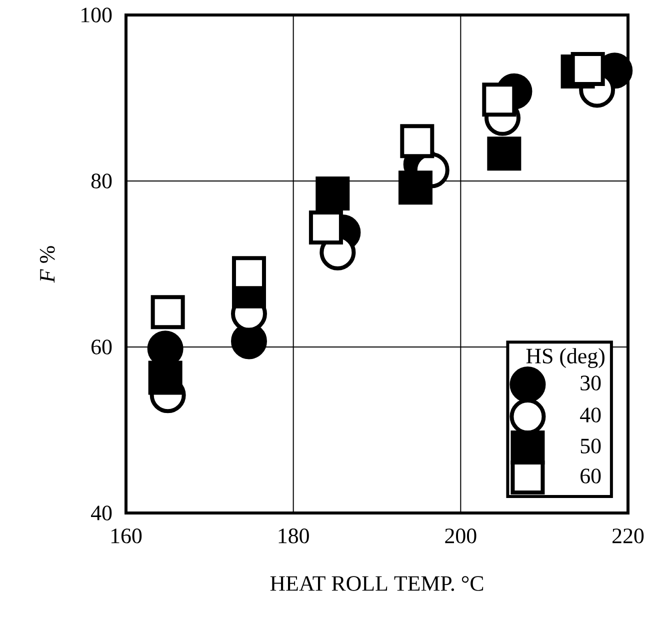  I want to click on legend-label: 50, so click(590, 446).